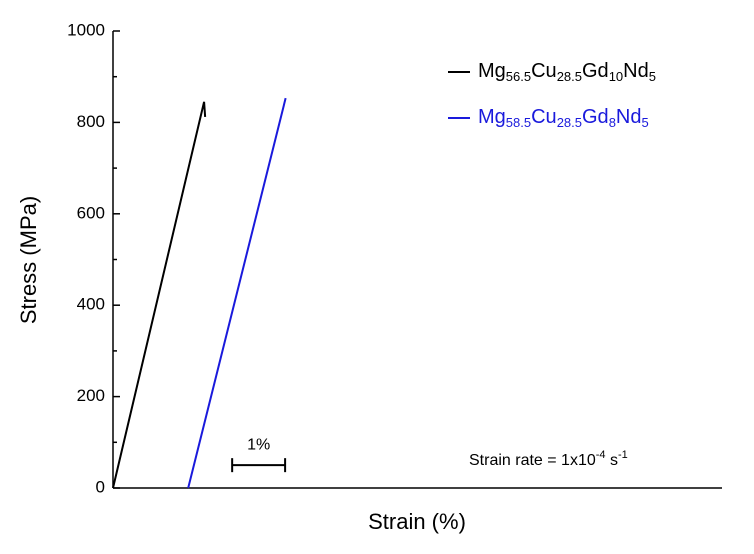 This screenshot has width=754, height=554. Describe the element at coordinates (100, 486) in the screenshot. I see `y-tick-label: 0` at that location.